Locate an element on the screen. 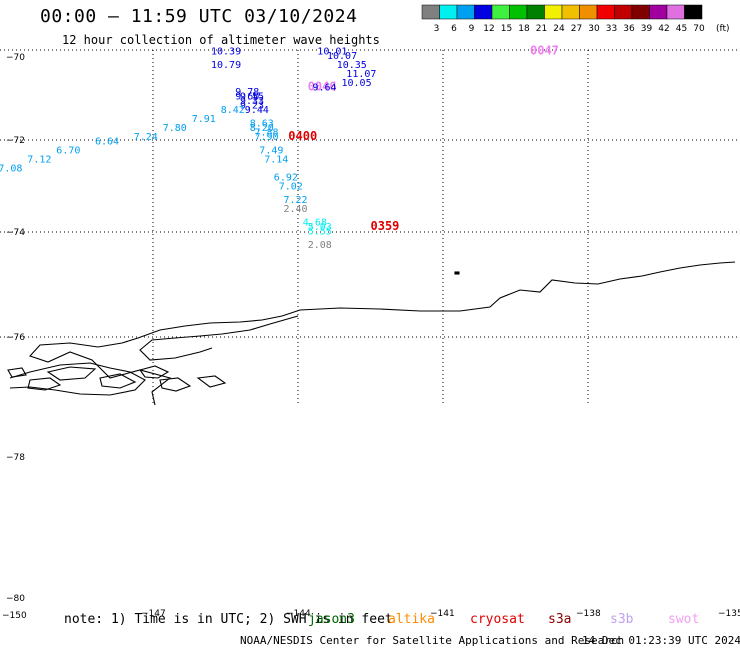  colorbar-label: 15 is located at coordinates (506, 29).